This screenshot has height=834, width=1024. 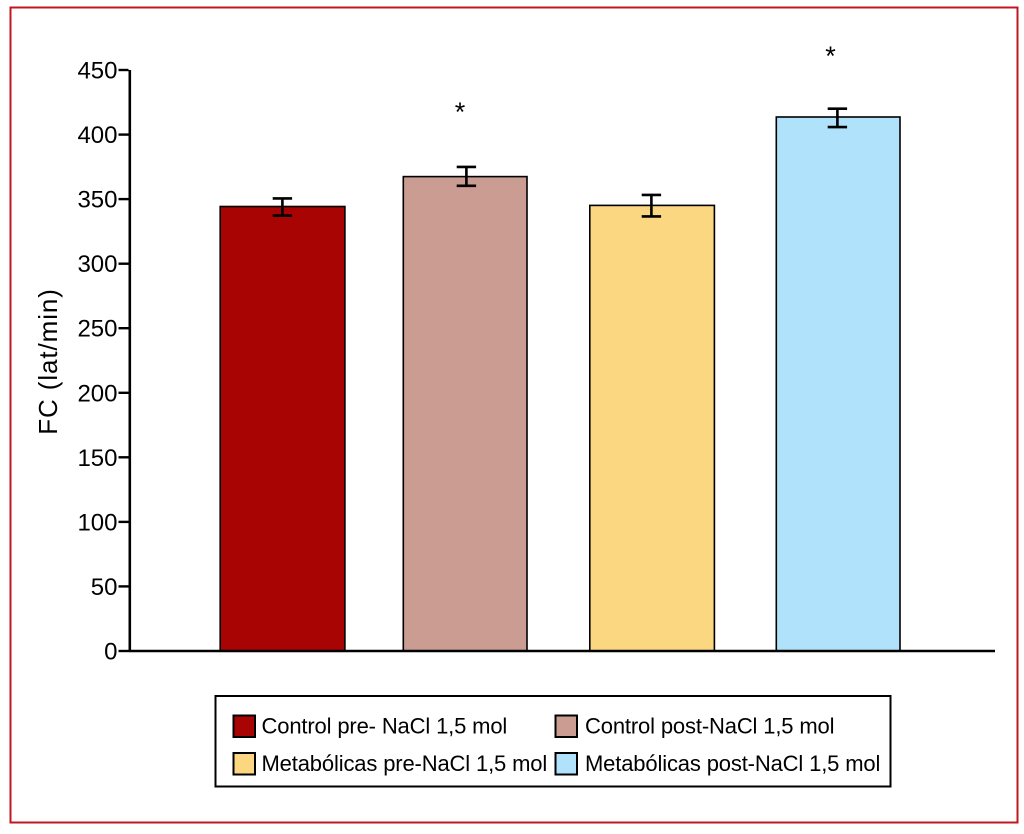 What do you see at coordinates (48, 361) in the screenshot?
I see `svg-text: FC (lat/min)` at bounding box center [48, 361].